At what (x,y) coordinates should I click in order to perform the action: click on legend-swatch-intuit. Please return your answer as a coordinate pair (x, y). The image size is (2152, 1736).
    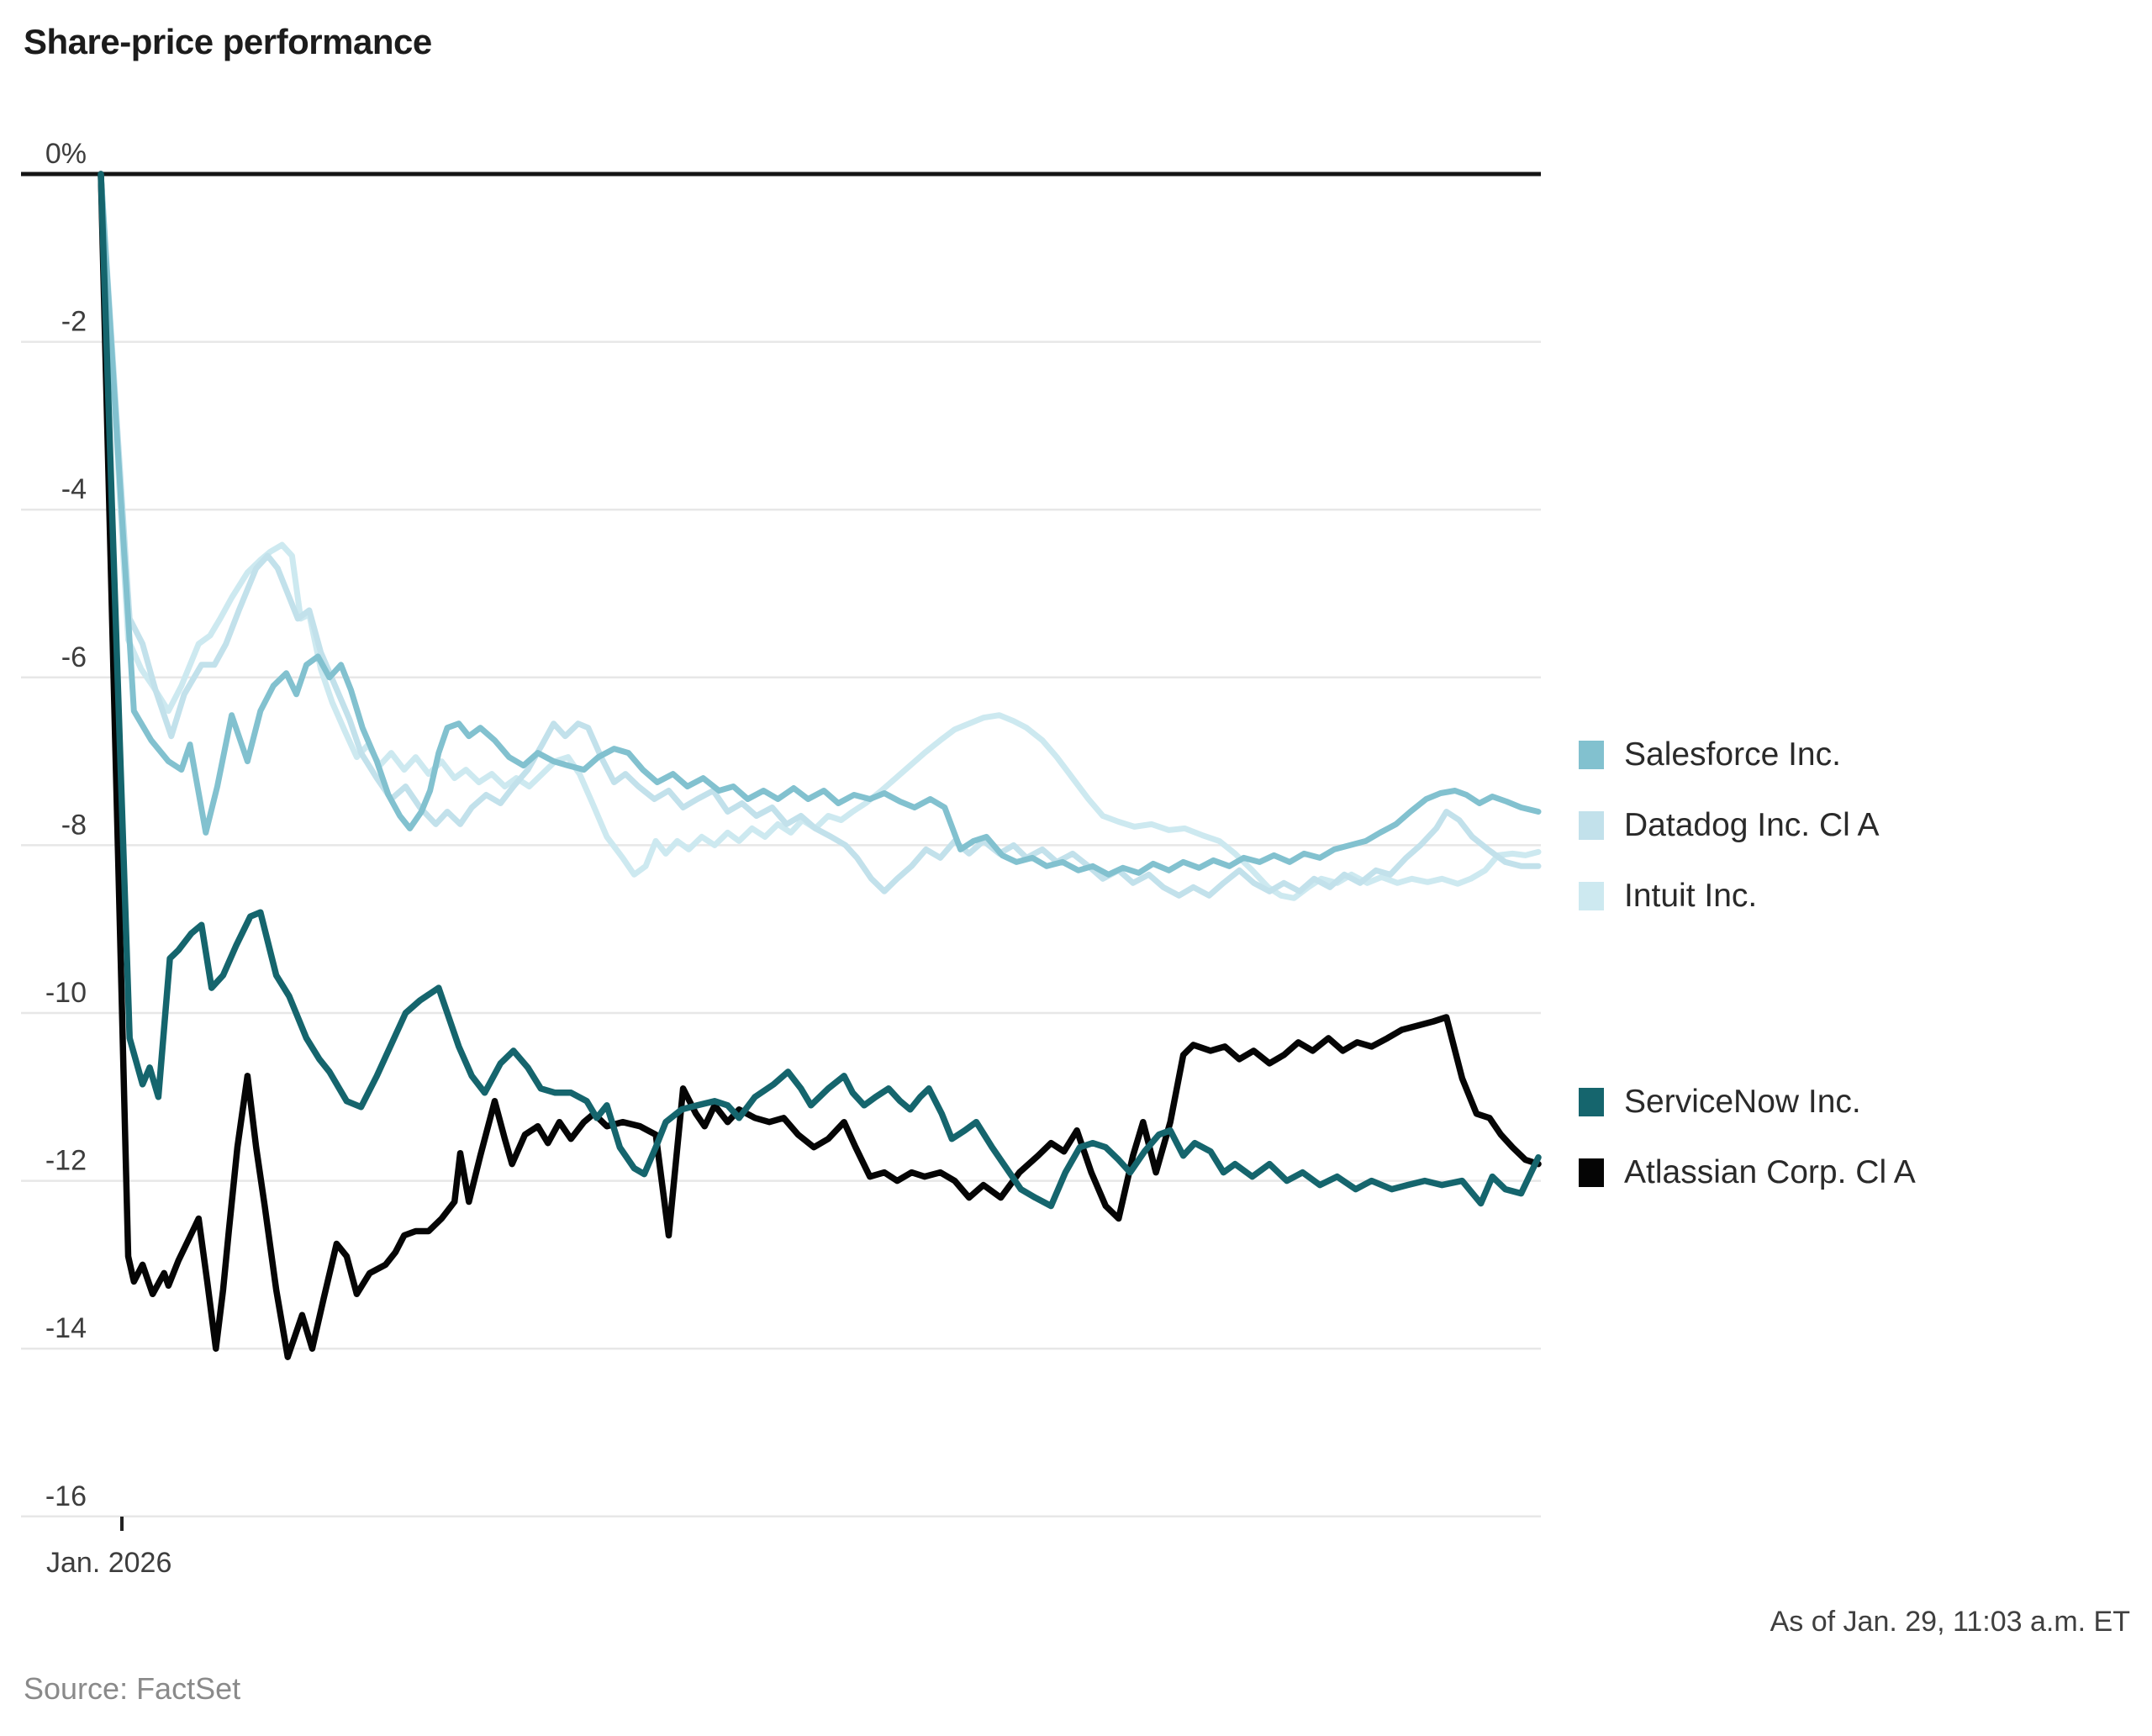
    Looking at the image, I should click on (1591, 896).